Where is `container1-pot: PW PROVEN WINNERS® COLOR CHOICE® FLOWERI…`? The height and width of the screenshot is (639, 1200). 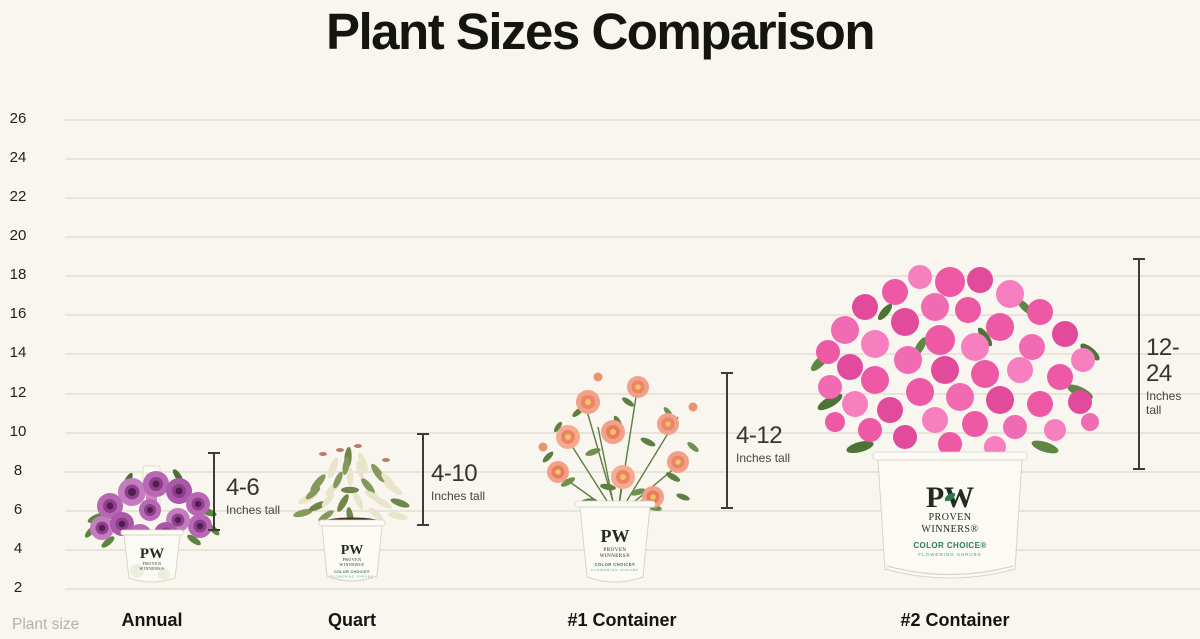 container1-pot: PW PROVEN WINNERS® COLOR CHOICE® FLOWERI… is located at coordinates (615, 541).